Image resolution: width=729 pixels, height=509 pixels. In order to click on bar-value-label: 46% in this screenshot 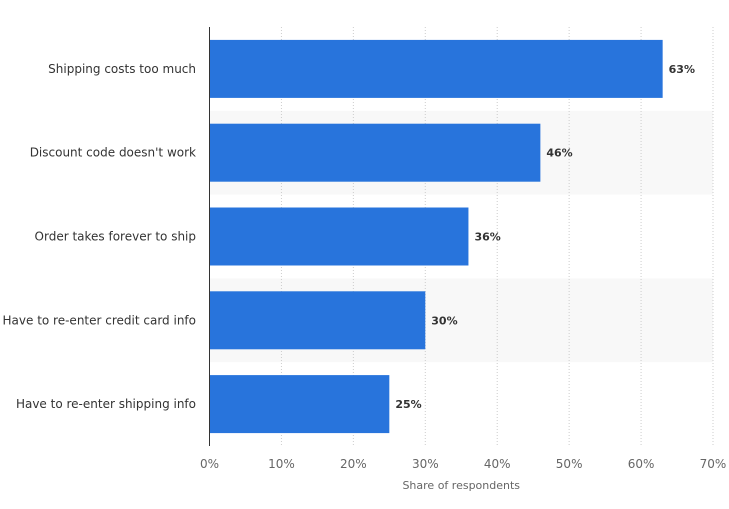, I will do `click(559, 153)`.